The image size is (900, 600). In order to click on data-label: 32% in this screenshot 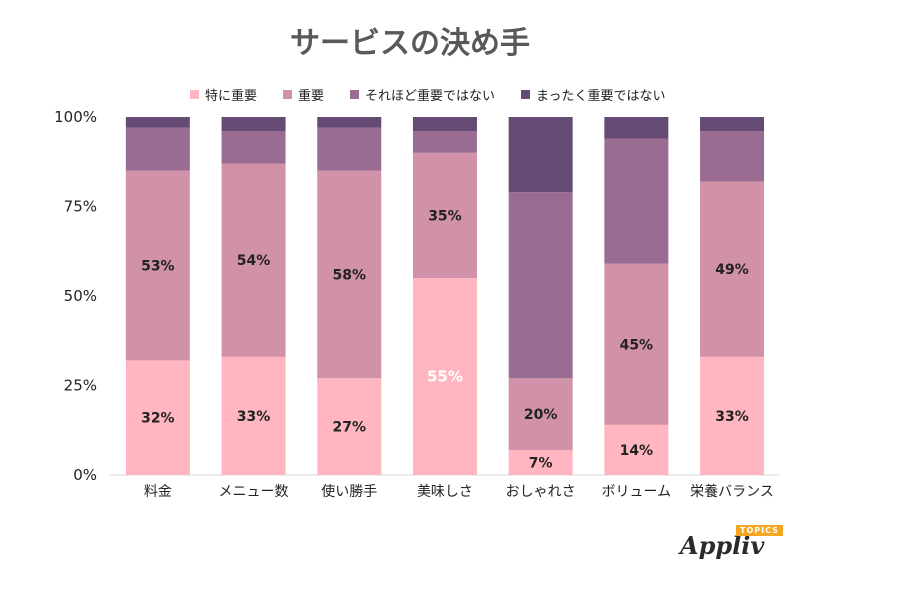, I will do `click(158, 419)`.